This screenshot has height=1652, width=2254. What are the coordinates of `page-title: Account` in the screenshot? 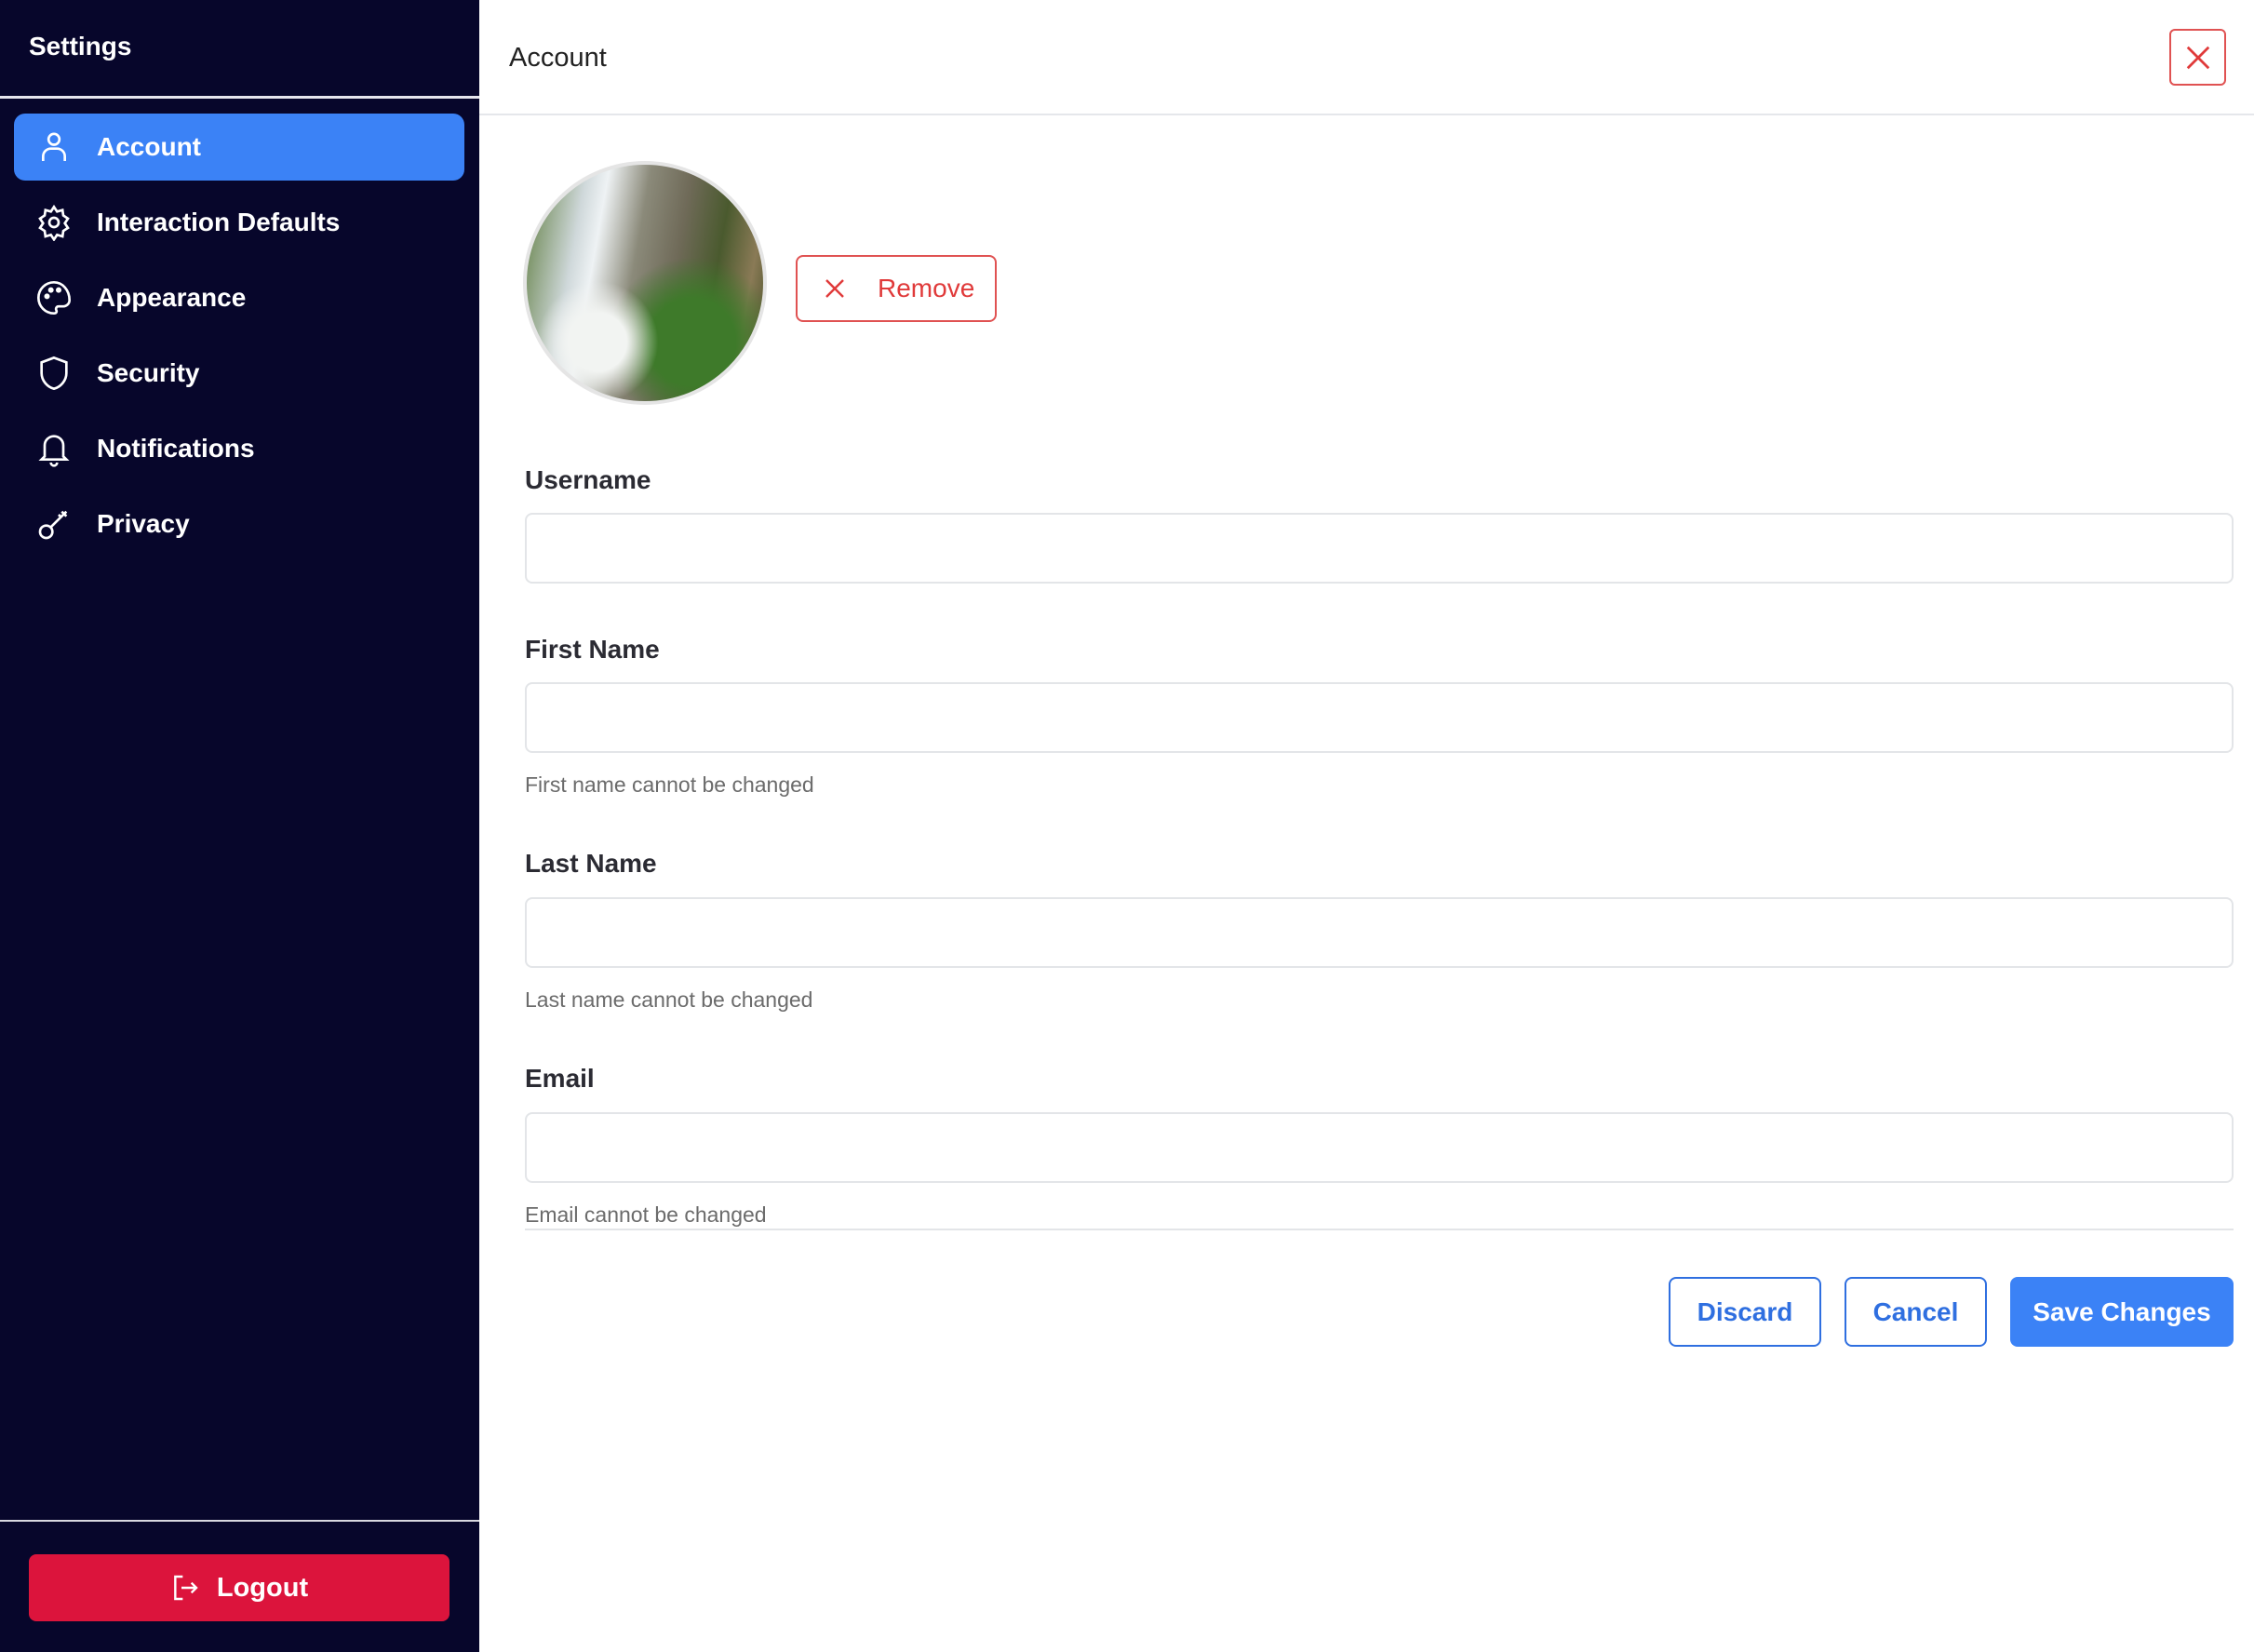 It's located at (558, 58).